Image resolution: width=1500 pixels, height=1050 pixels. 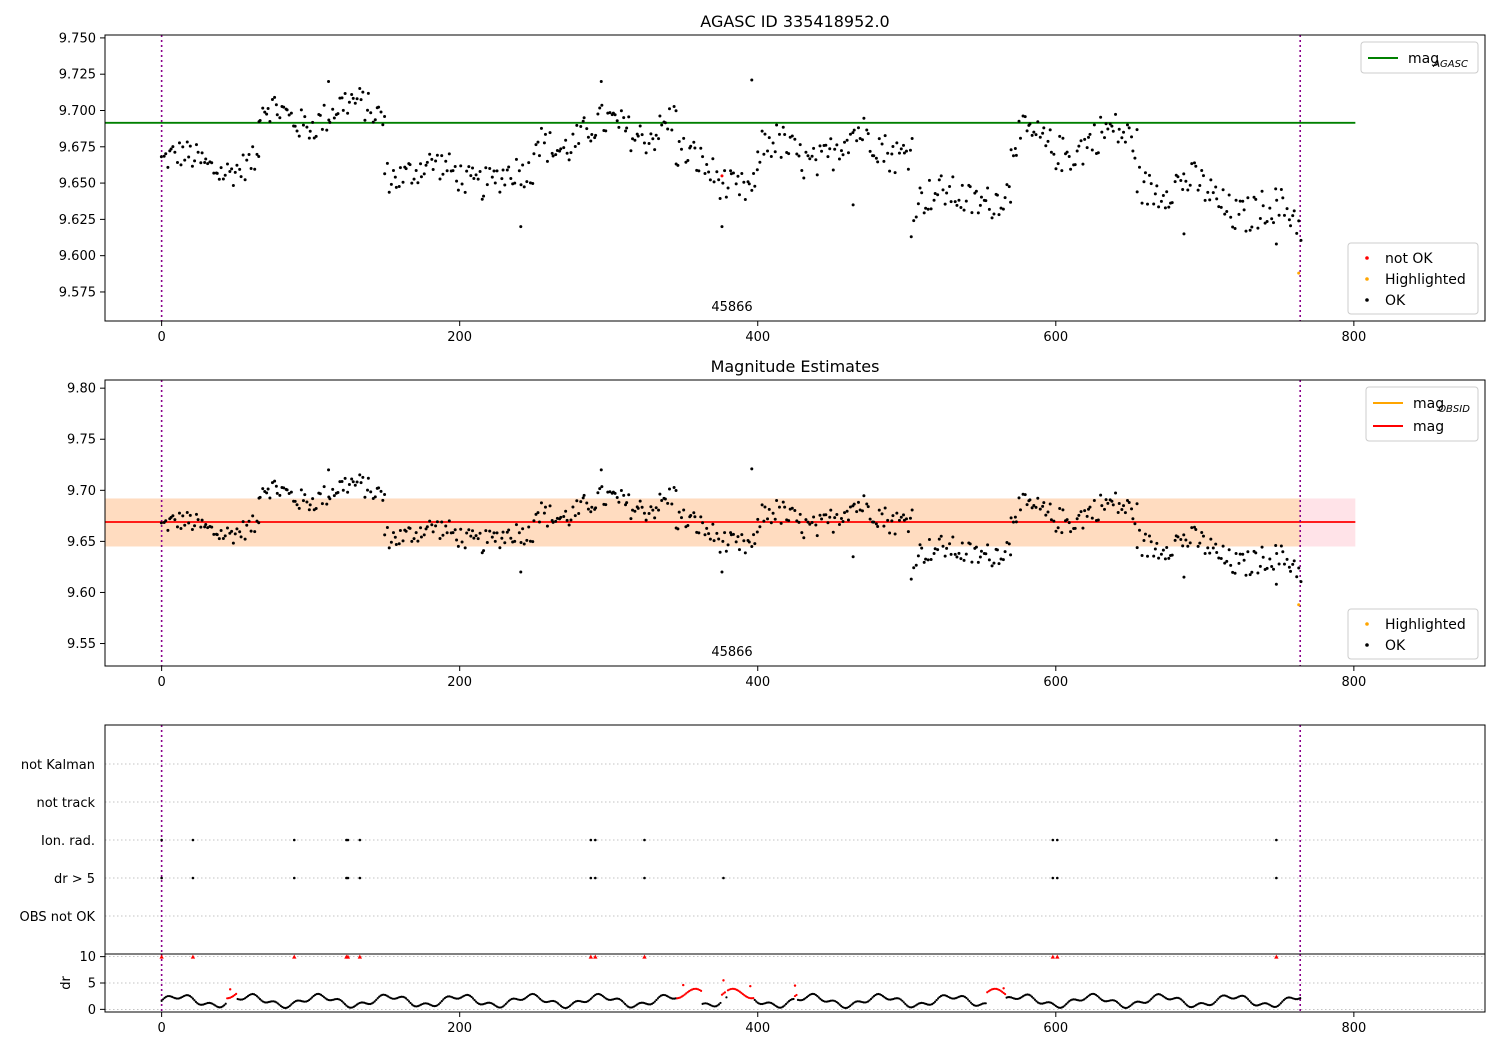 What do you see at coordinates (77, 75) in the screenshot?
I see `y-tick-label: 9.725` at bounding box center [77, 75].